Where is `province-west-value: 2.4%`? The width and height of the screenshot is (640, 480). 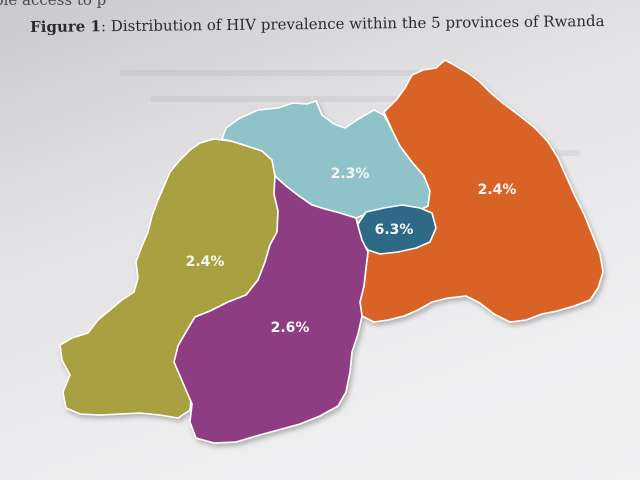
province-west-value: 2.4% is located at coordinates (205, 262).